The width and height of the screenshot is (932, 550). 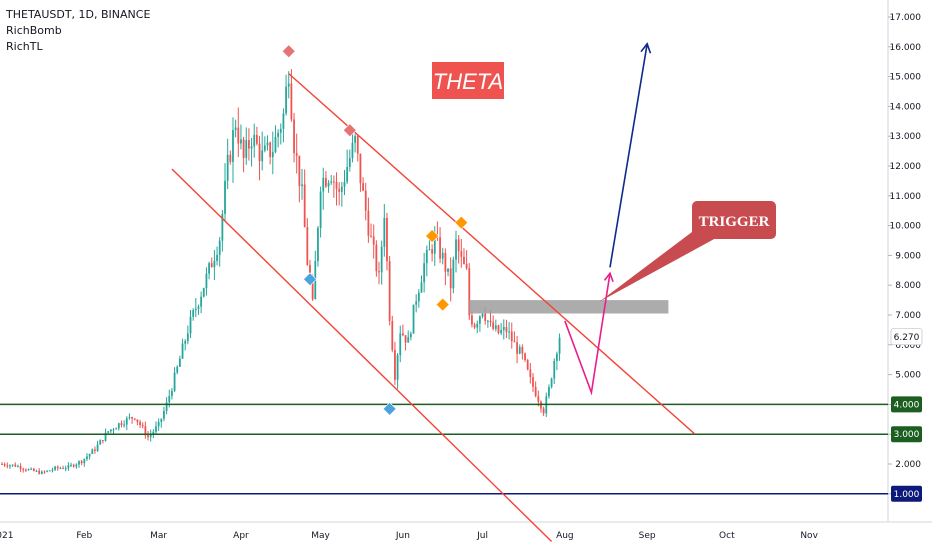 I want to click on price-tick-label: 15.000, so click(x=906, y=78).